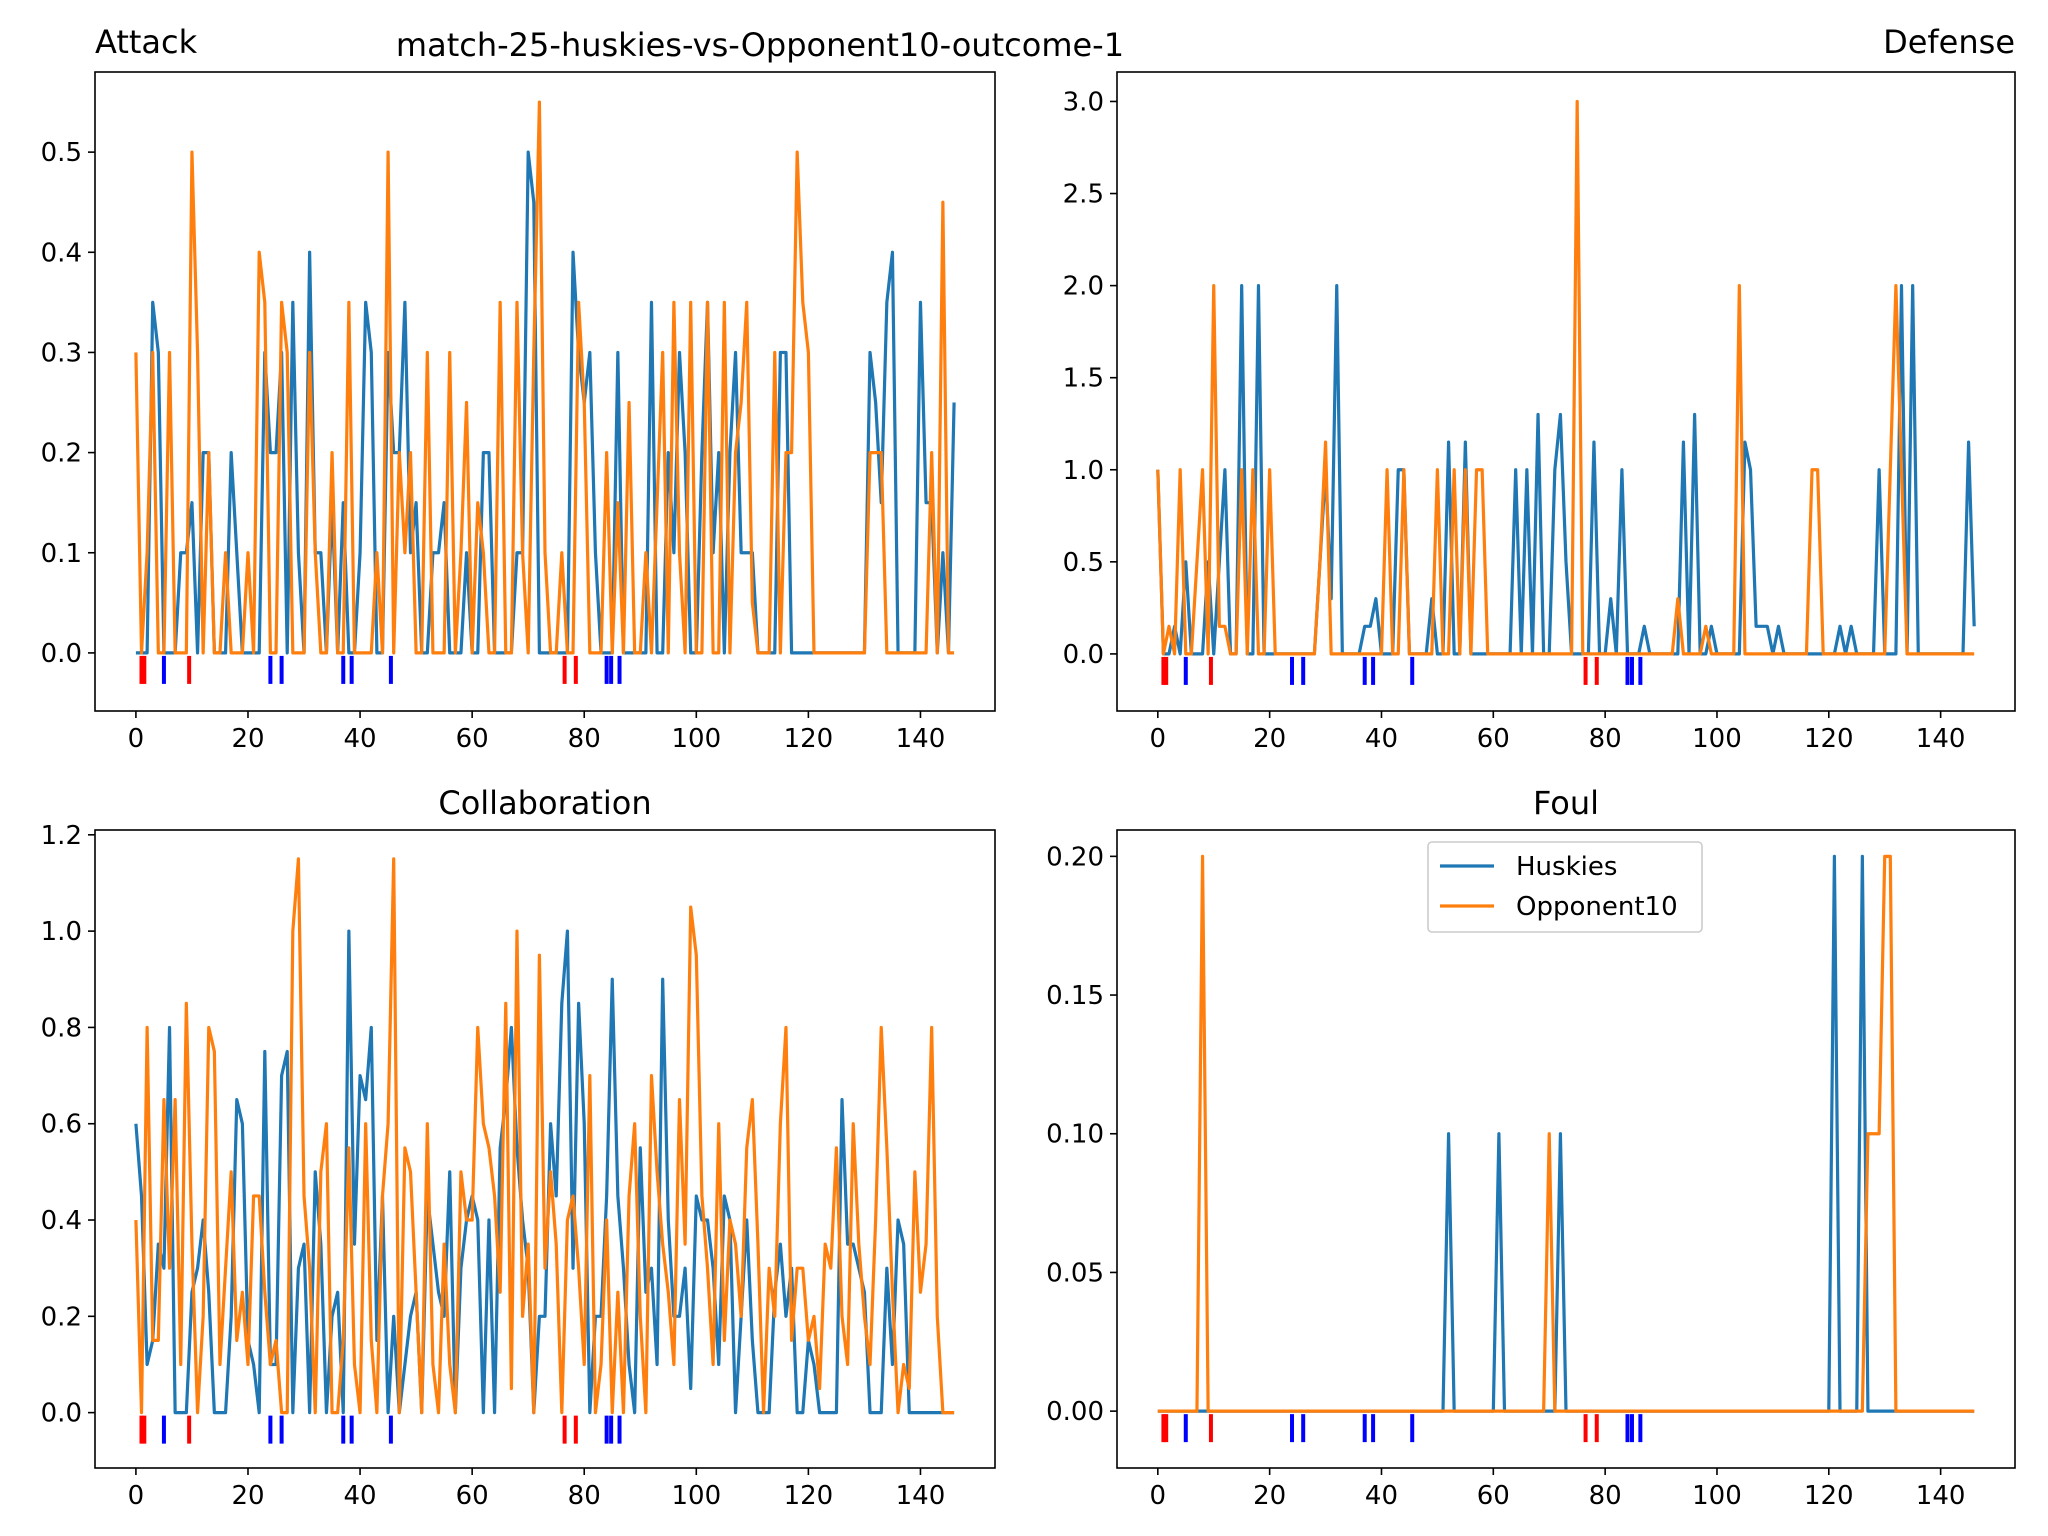 Image resolution: width=2048 pixels, height=1536 pixels. Describe the element at coordinates (1605, 1496) in the screenshot. I see `foul-xtick-label: 80` at that location.